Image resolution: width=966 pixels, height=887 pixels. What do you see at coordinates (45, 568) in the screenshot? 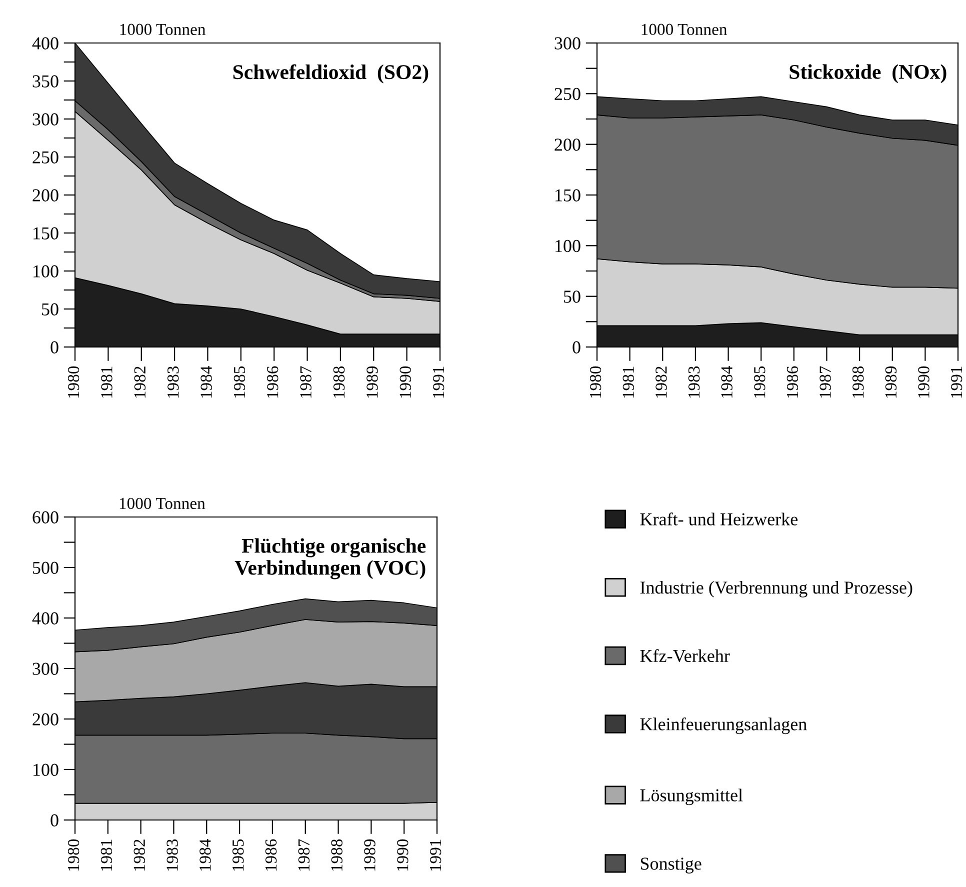
I see `y-tick-label: 500` at bounding box center [45, 568].